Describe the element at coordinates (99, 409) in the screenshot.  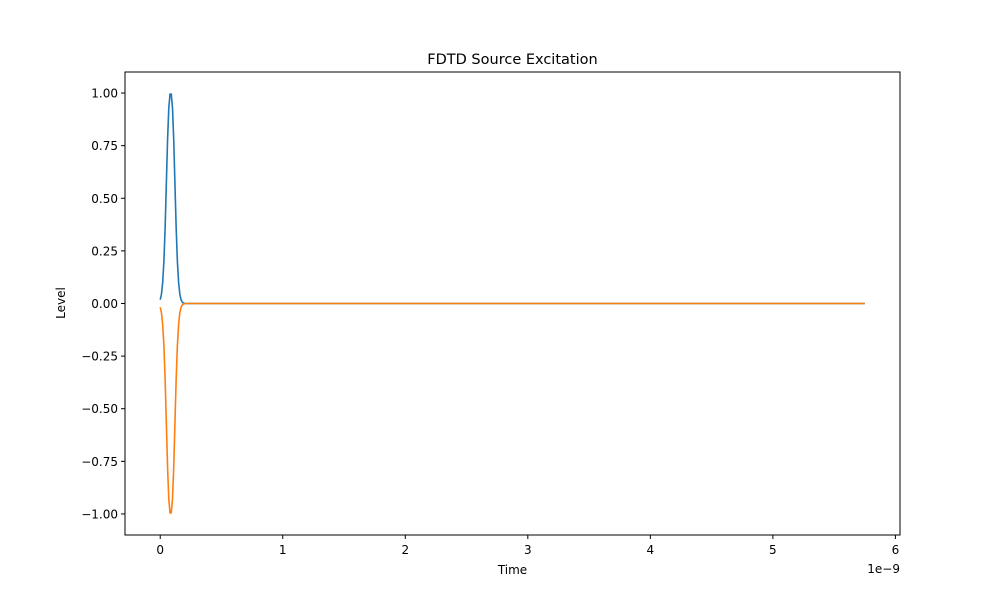
I see `y-tick-label: −0.50` at that location.